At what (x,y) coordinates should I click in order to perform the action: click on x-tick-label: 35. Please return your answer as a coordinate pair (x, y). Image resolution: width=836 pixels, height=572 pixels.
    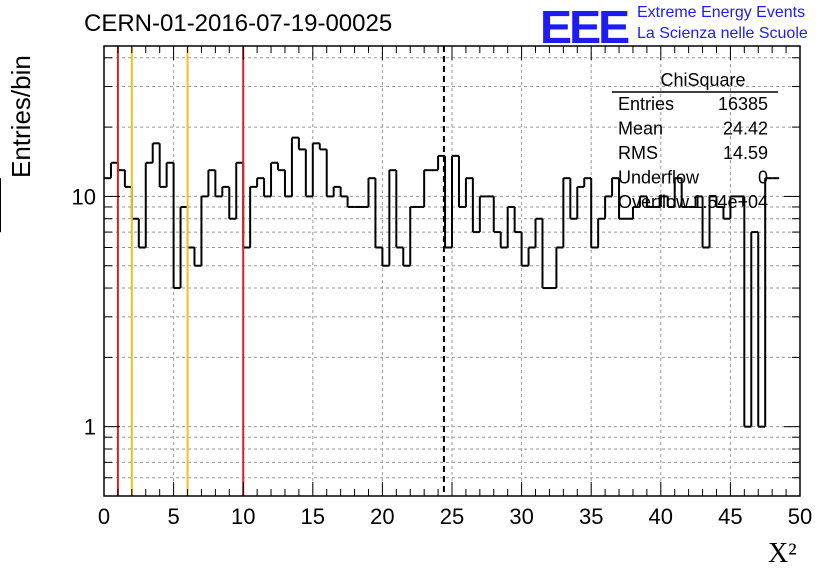
    Looking at the image, I should click on (591, 516).